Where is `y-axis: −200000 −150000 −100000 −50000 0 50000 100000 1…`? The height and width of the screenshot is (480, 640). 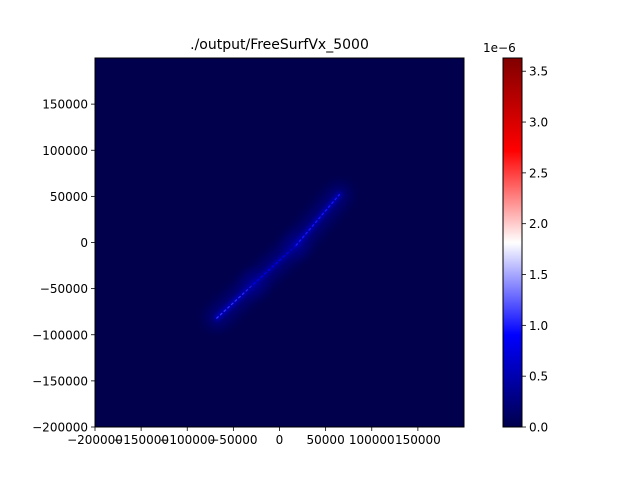
y-axis: −200000 −150000 −100000 −50000 0 50000 100000 1… is located at coordinates (63, 266).